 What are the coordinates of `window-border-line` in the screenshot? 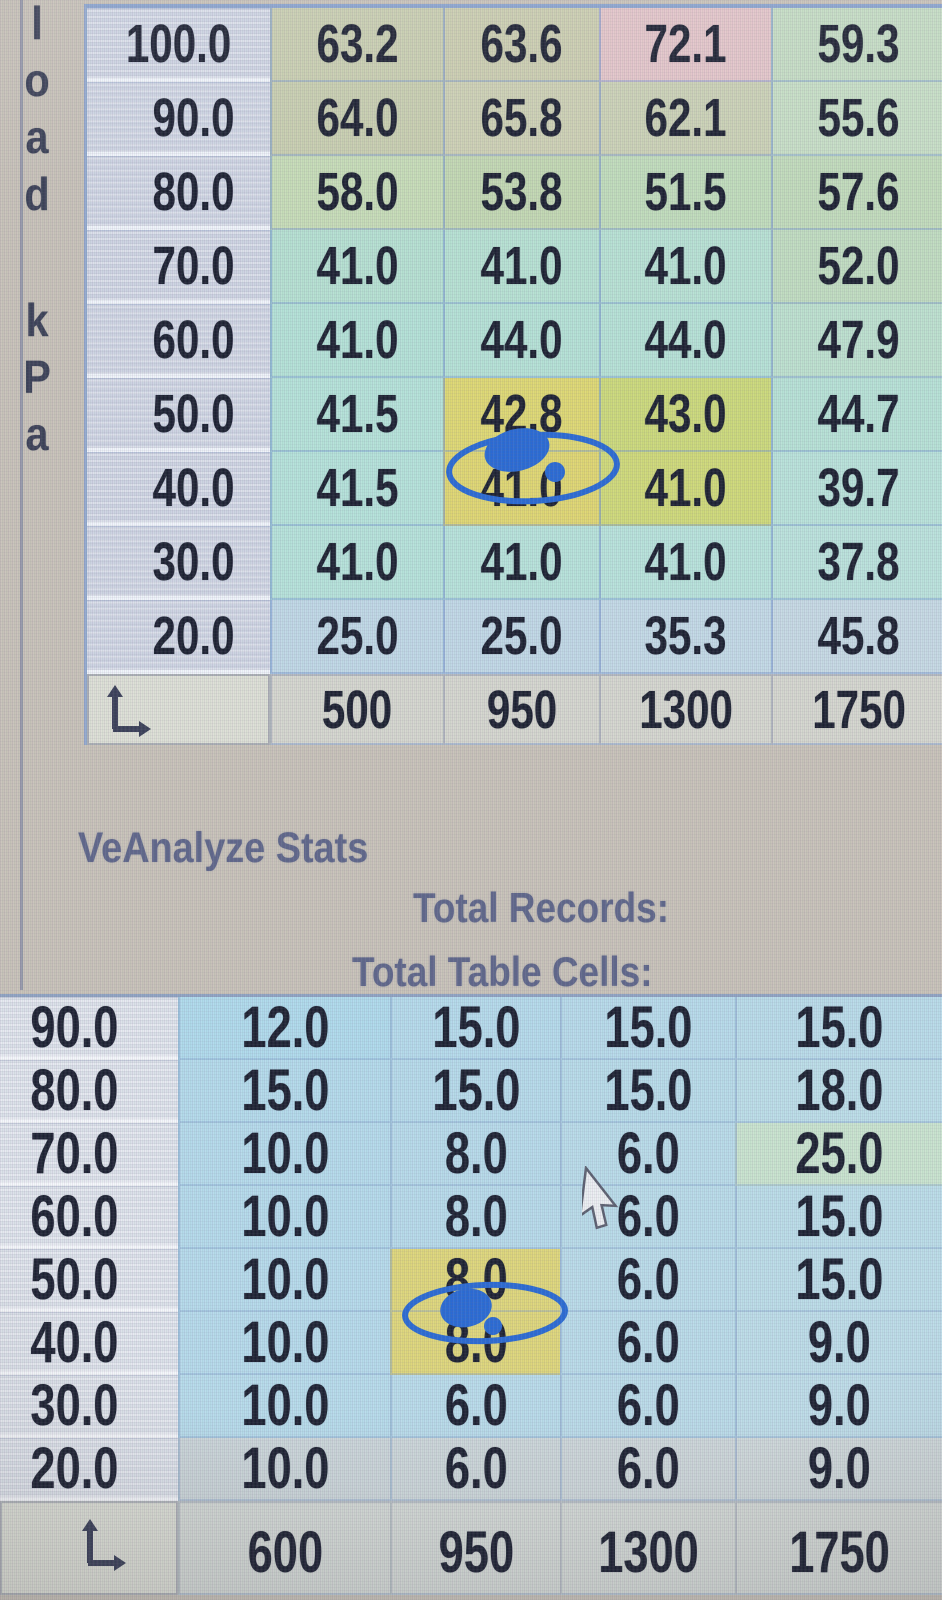 It's located at (21, 495).